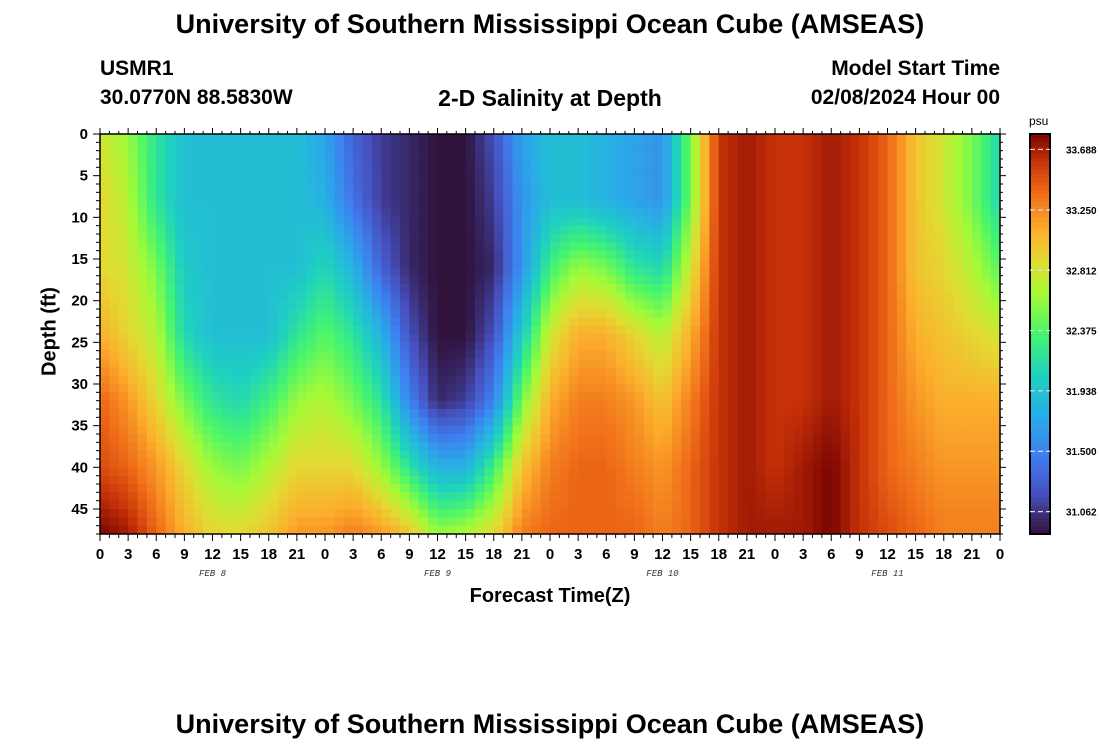 The height and width of the screenshot is (750, 1100). I want to click on chart-subtitle: 2-D Salinity at Depth, so click(550, 98).